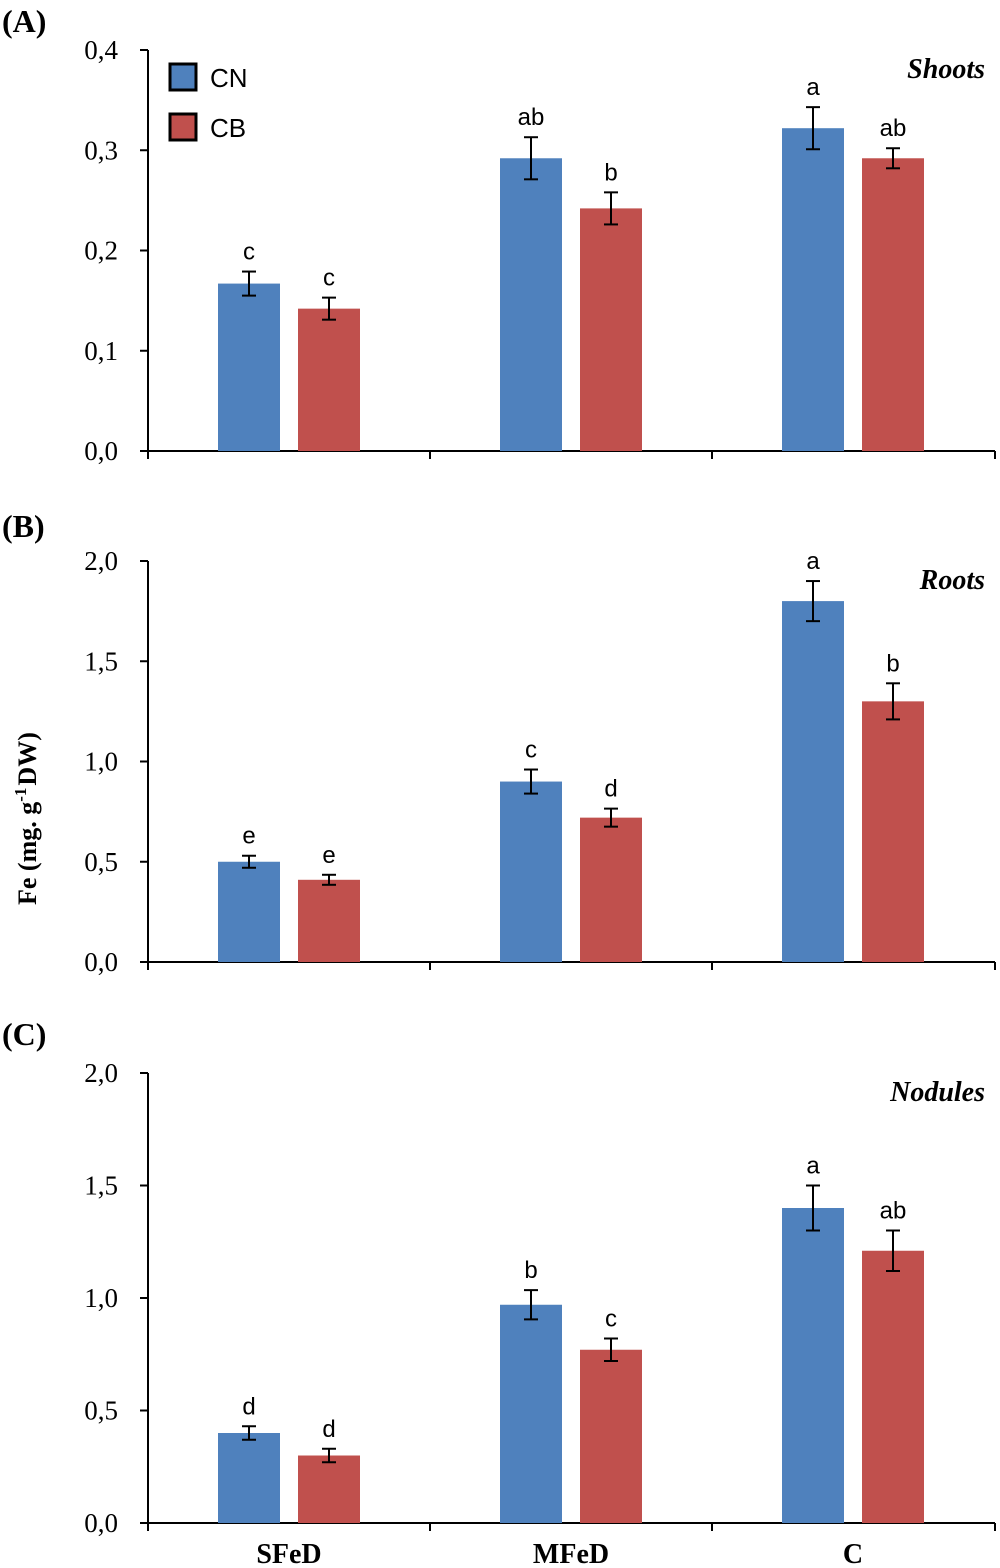 The image size is (1000, 1568). What do you see at coordinates (183, 127) in the screenshot?
I see `legend-swatch-cb` at bounding box center [183, 127].